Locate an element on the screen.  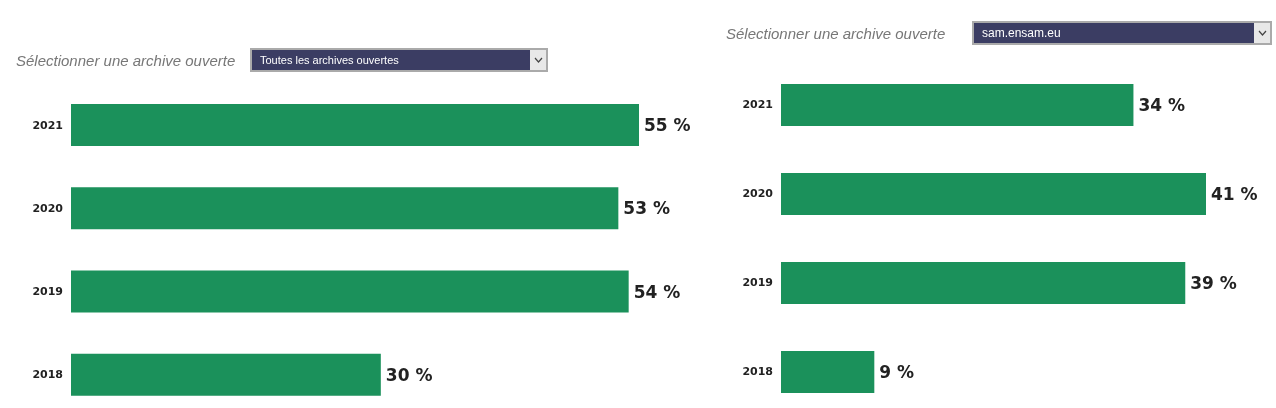
data-label: 30 % is located at coordinates (409, 374).